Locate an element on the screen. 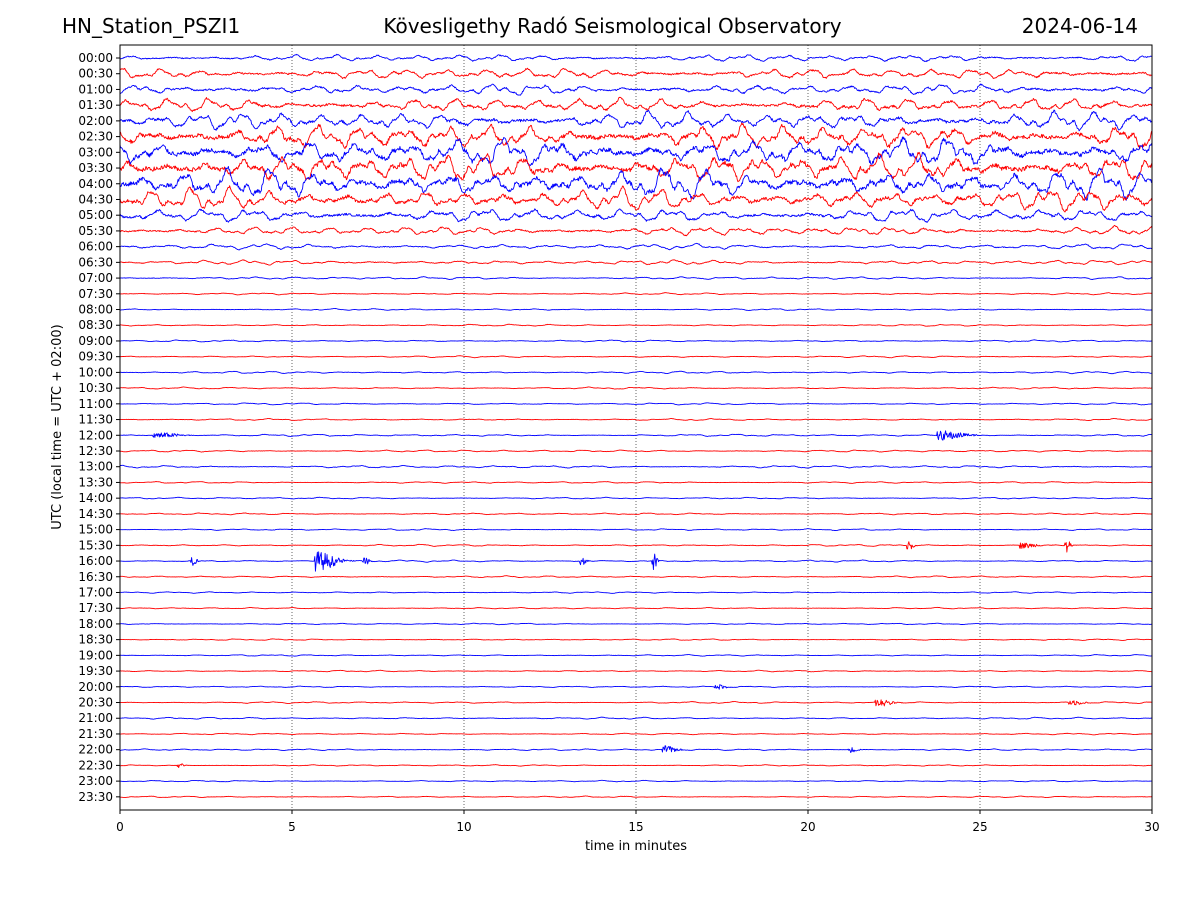 The image size is (1200, 900). y-tick-label-44: 22:00 is located at coordinates (95, 750).